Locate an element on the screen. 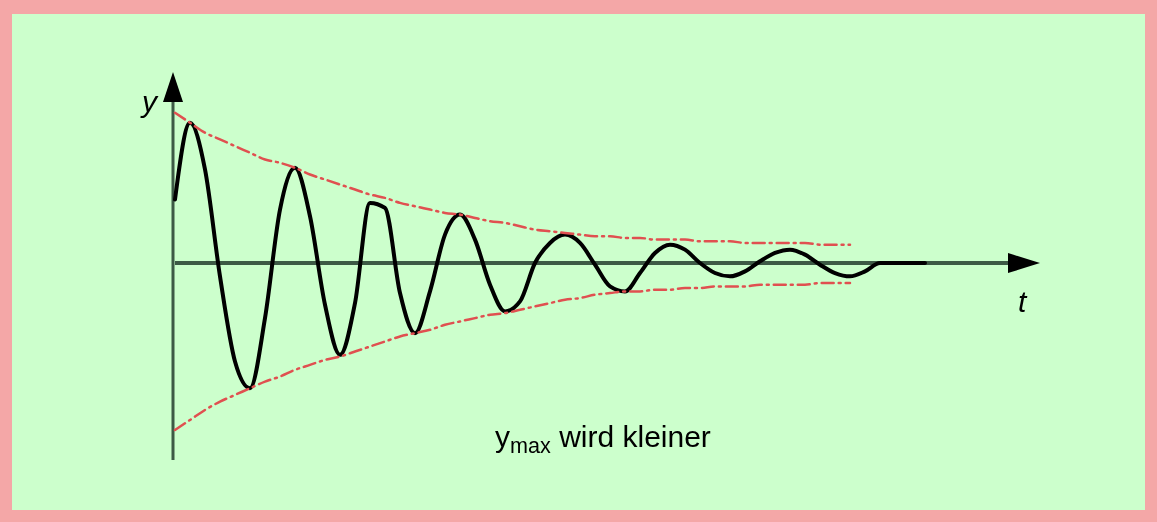 The width and height of the screenshot is (1157, 522). x-axis-title: t is located at coordinates (1023, 301).